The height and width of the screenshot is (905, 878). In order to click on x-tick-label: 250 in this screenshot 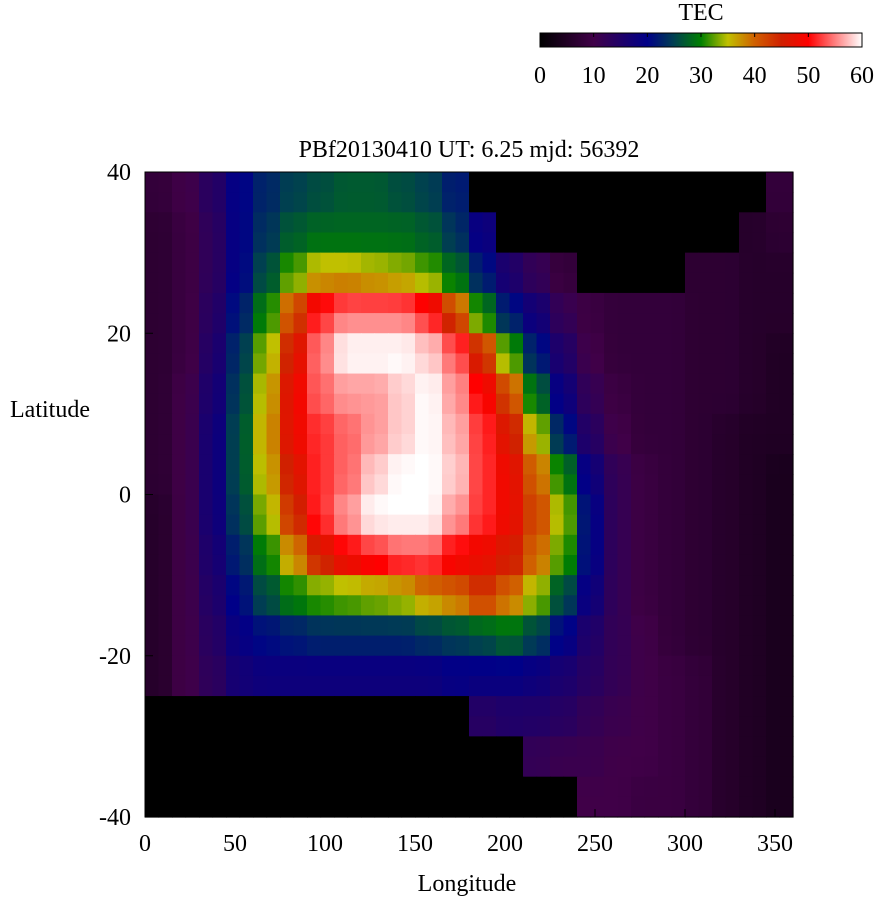, I will do `click(595, 844)`.